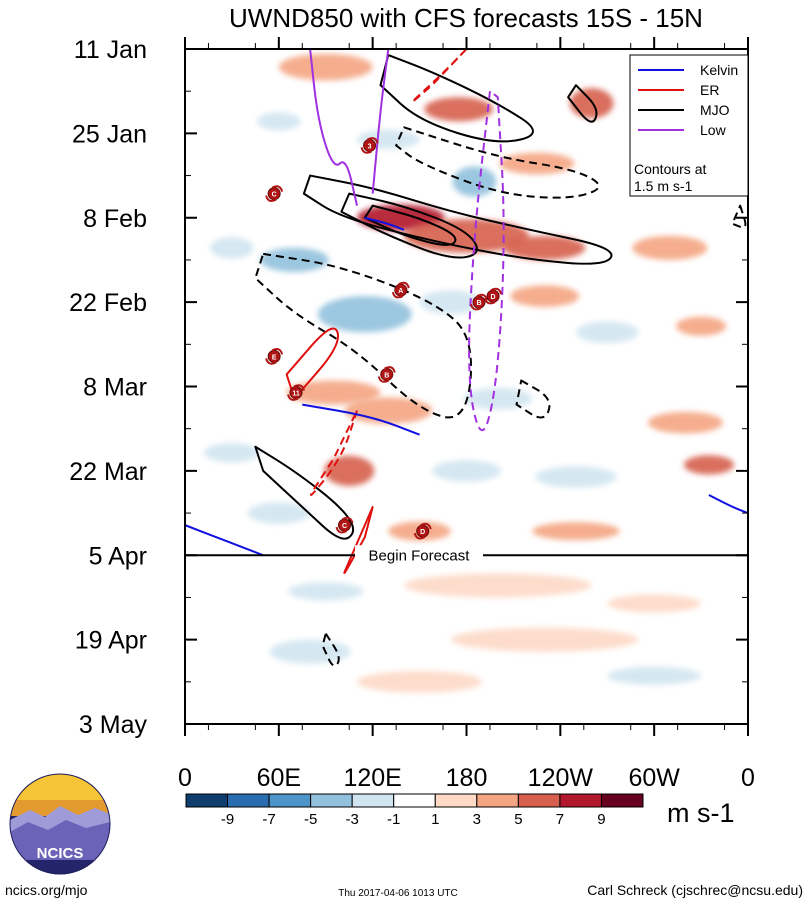 The width and height of the screenshot is (809, 907). What do you see at coordinates (560, 819) in the screenshot?
I see `colorbar-label: 7` at bounding box center [560, 819].